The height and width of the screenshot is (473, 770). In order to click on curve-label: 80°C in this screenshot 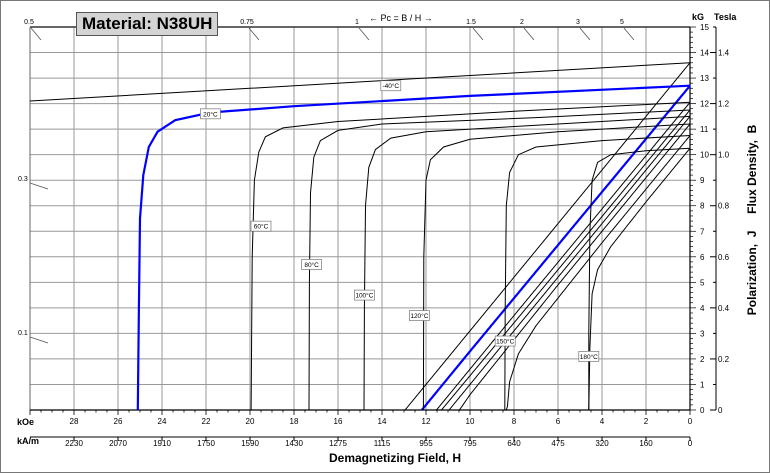, I will do `click(311, 265)`.